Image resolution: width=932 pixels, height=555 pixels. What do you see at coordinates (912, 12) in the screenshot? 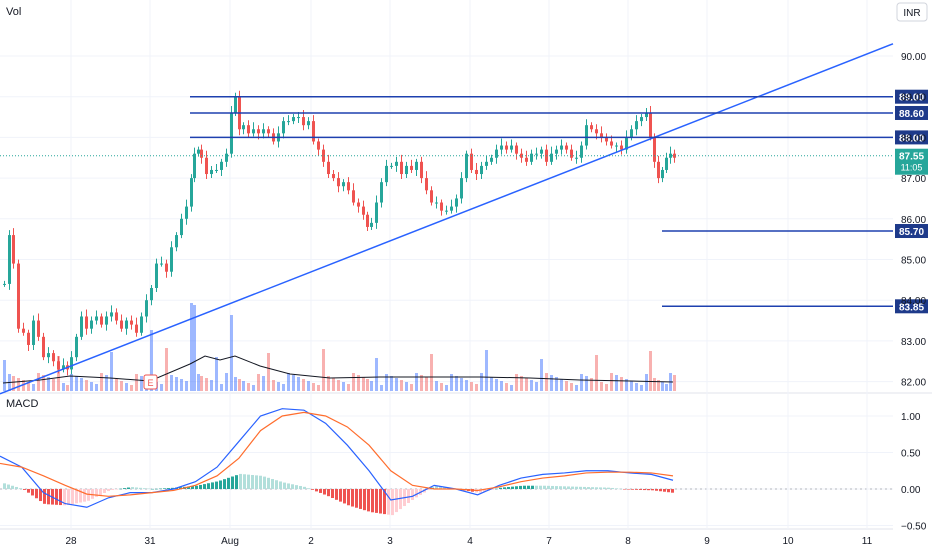
I see `currency-button: INR` at bounding box center [912, 12].